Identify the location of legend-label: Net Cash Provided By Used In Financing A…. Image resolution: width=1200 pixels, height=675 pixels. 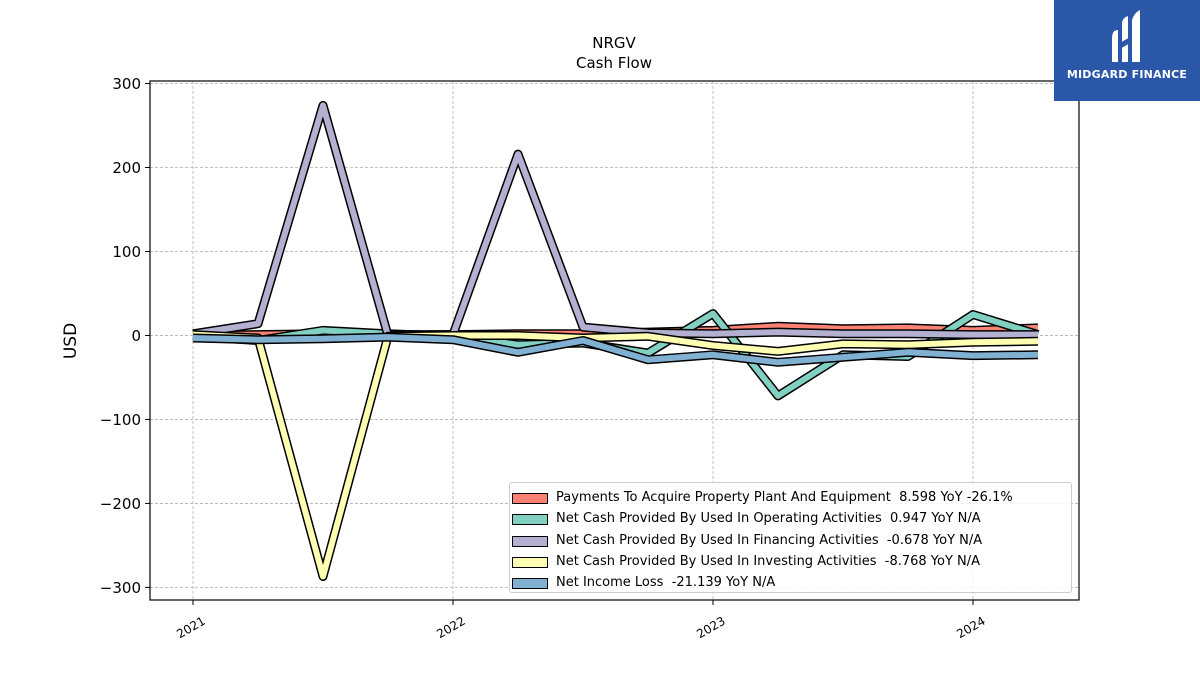
(769, 540).